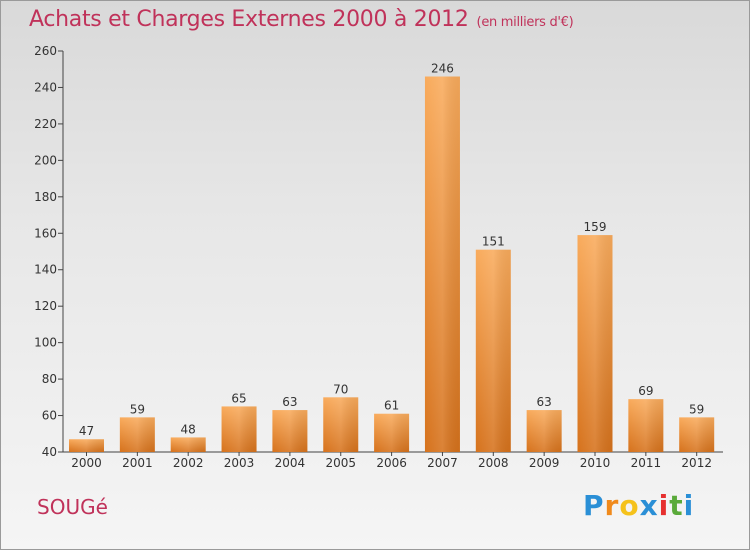 The height and width of the screenshot is (550, 750). Describe the element at coordinates (649, 505) in the screenshot. I see `logo-letter: x` at that location.